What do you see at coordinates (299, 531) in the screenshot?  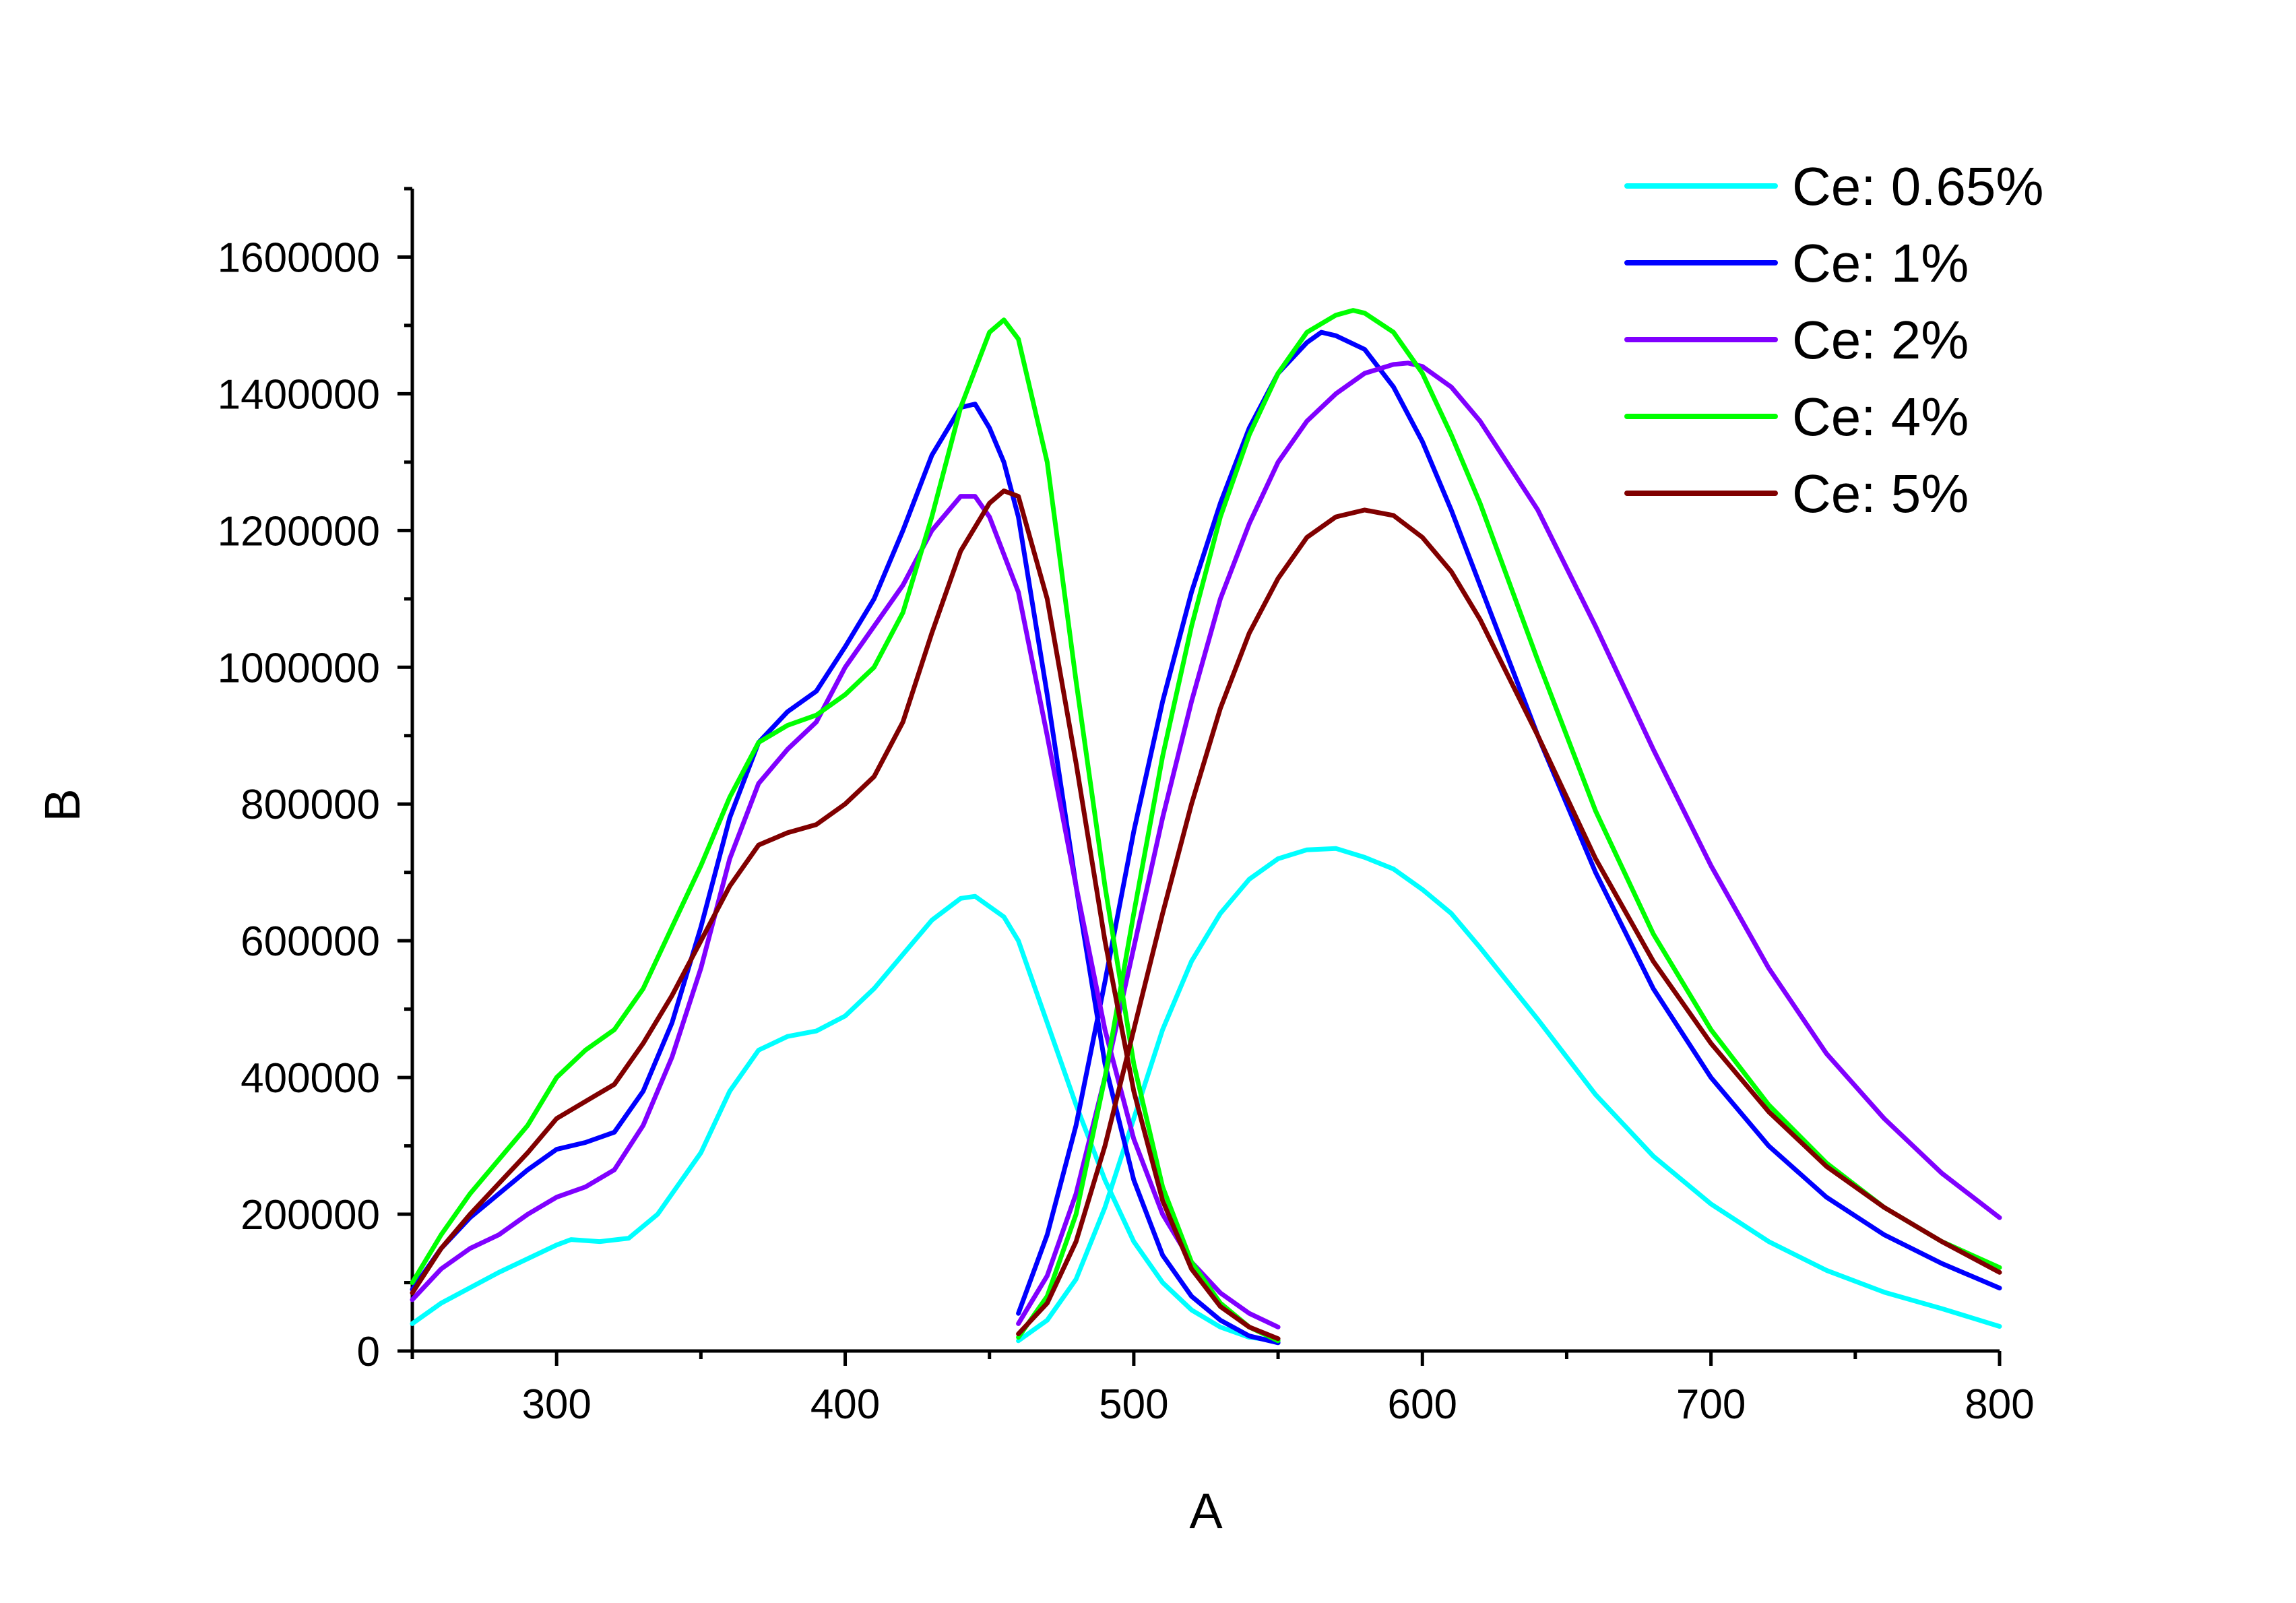 I see `y-tick-label: 1200000` at bounding box center [299, 531].